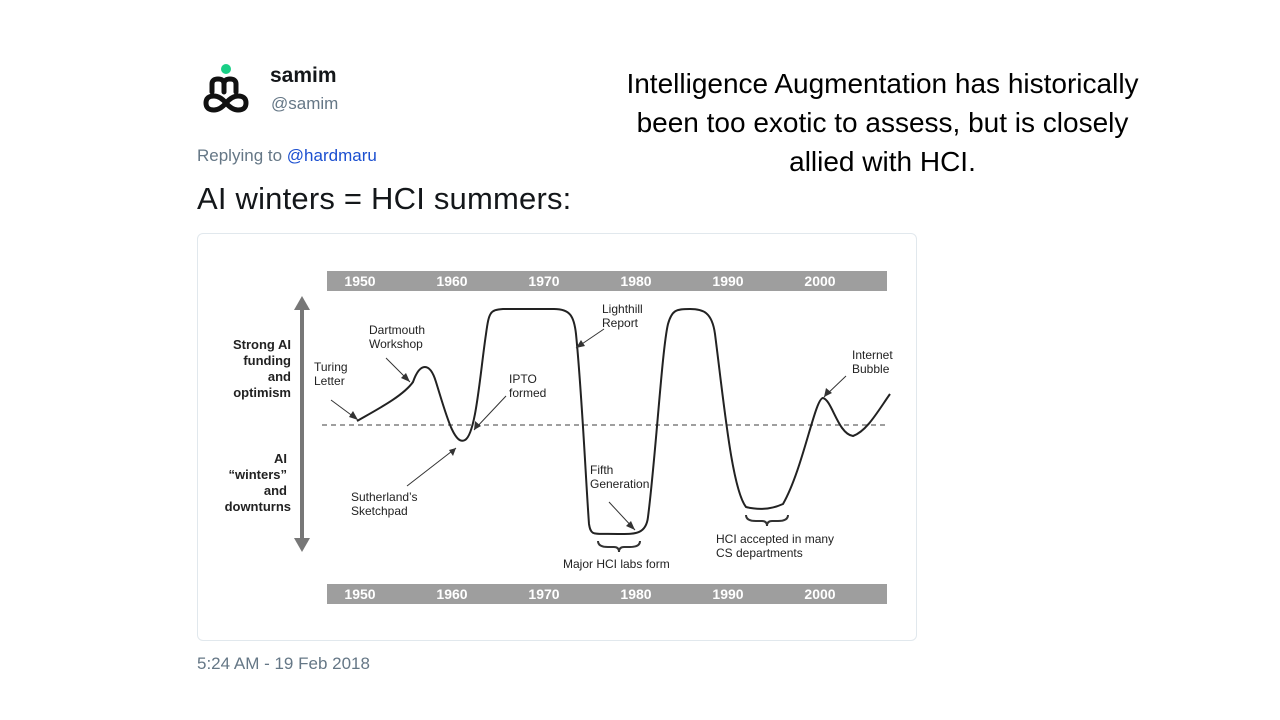 The width and height of the screenshot is (1280, 720). I want to click on y-top-label: optimism, so click(262, 392).